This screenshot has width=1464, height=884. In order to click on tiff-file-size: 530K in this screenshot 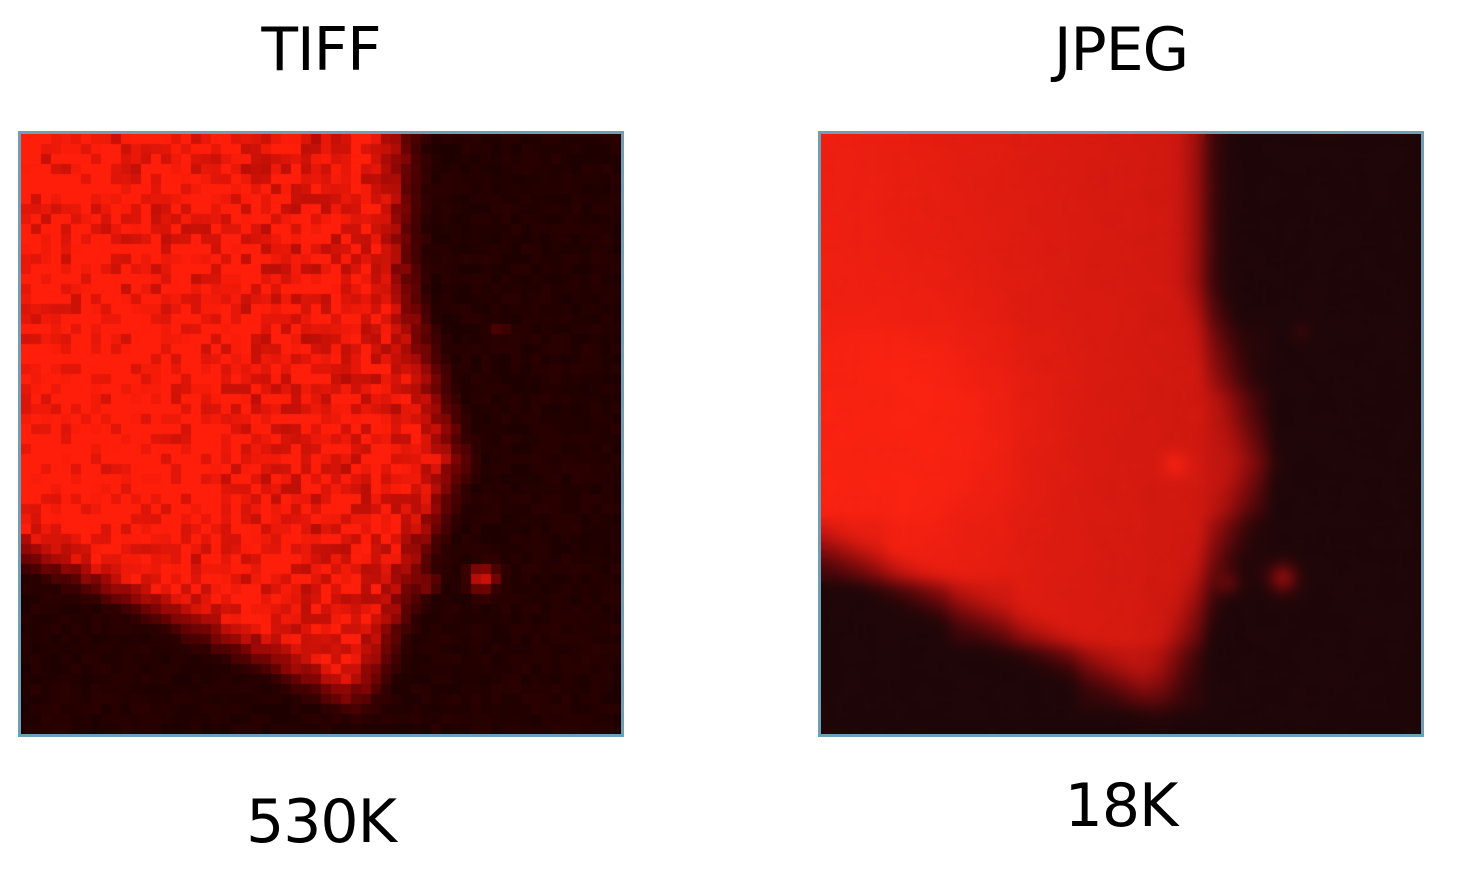, I will do `click(321, 822)`.